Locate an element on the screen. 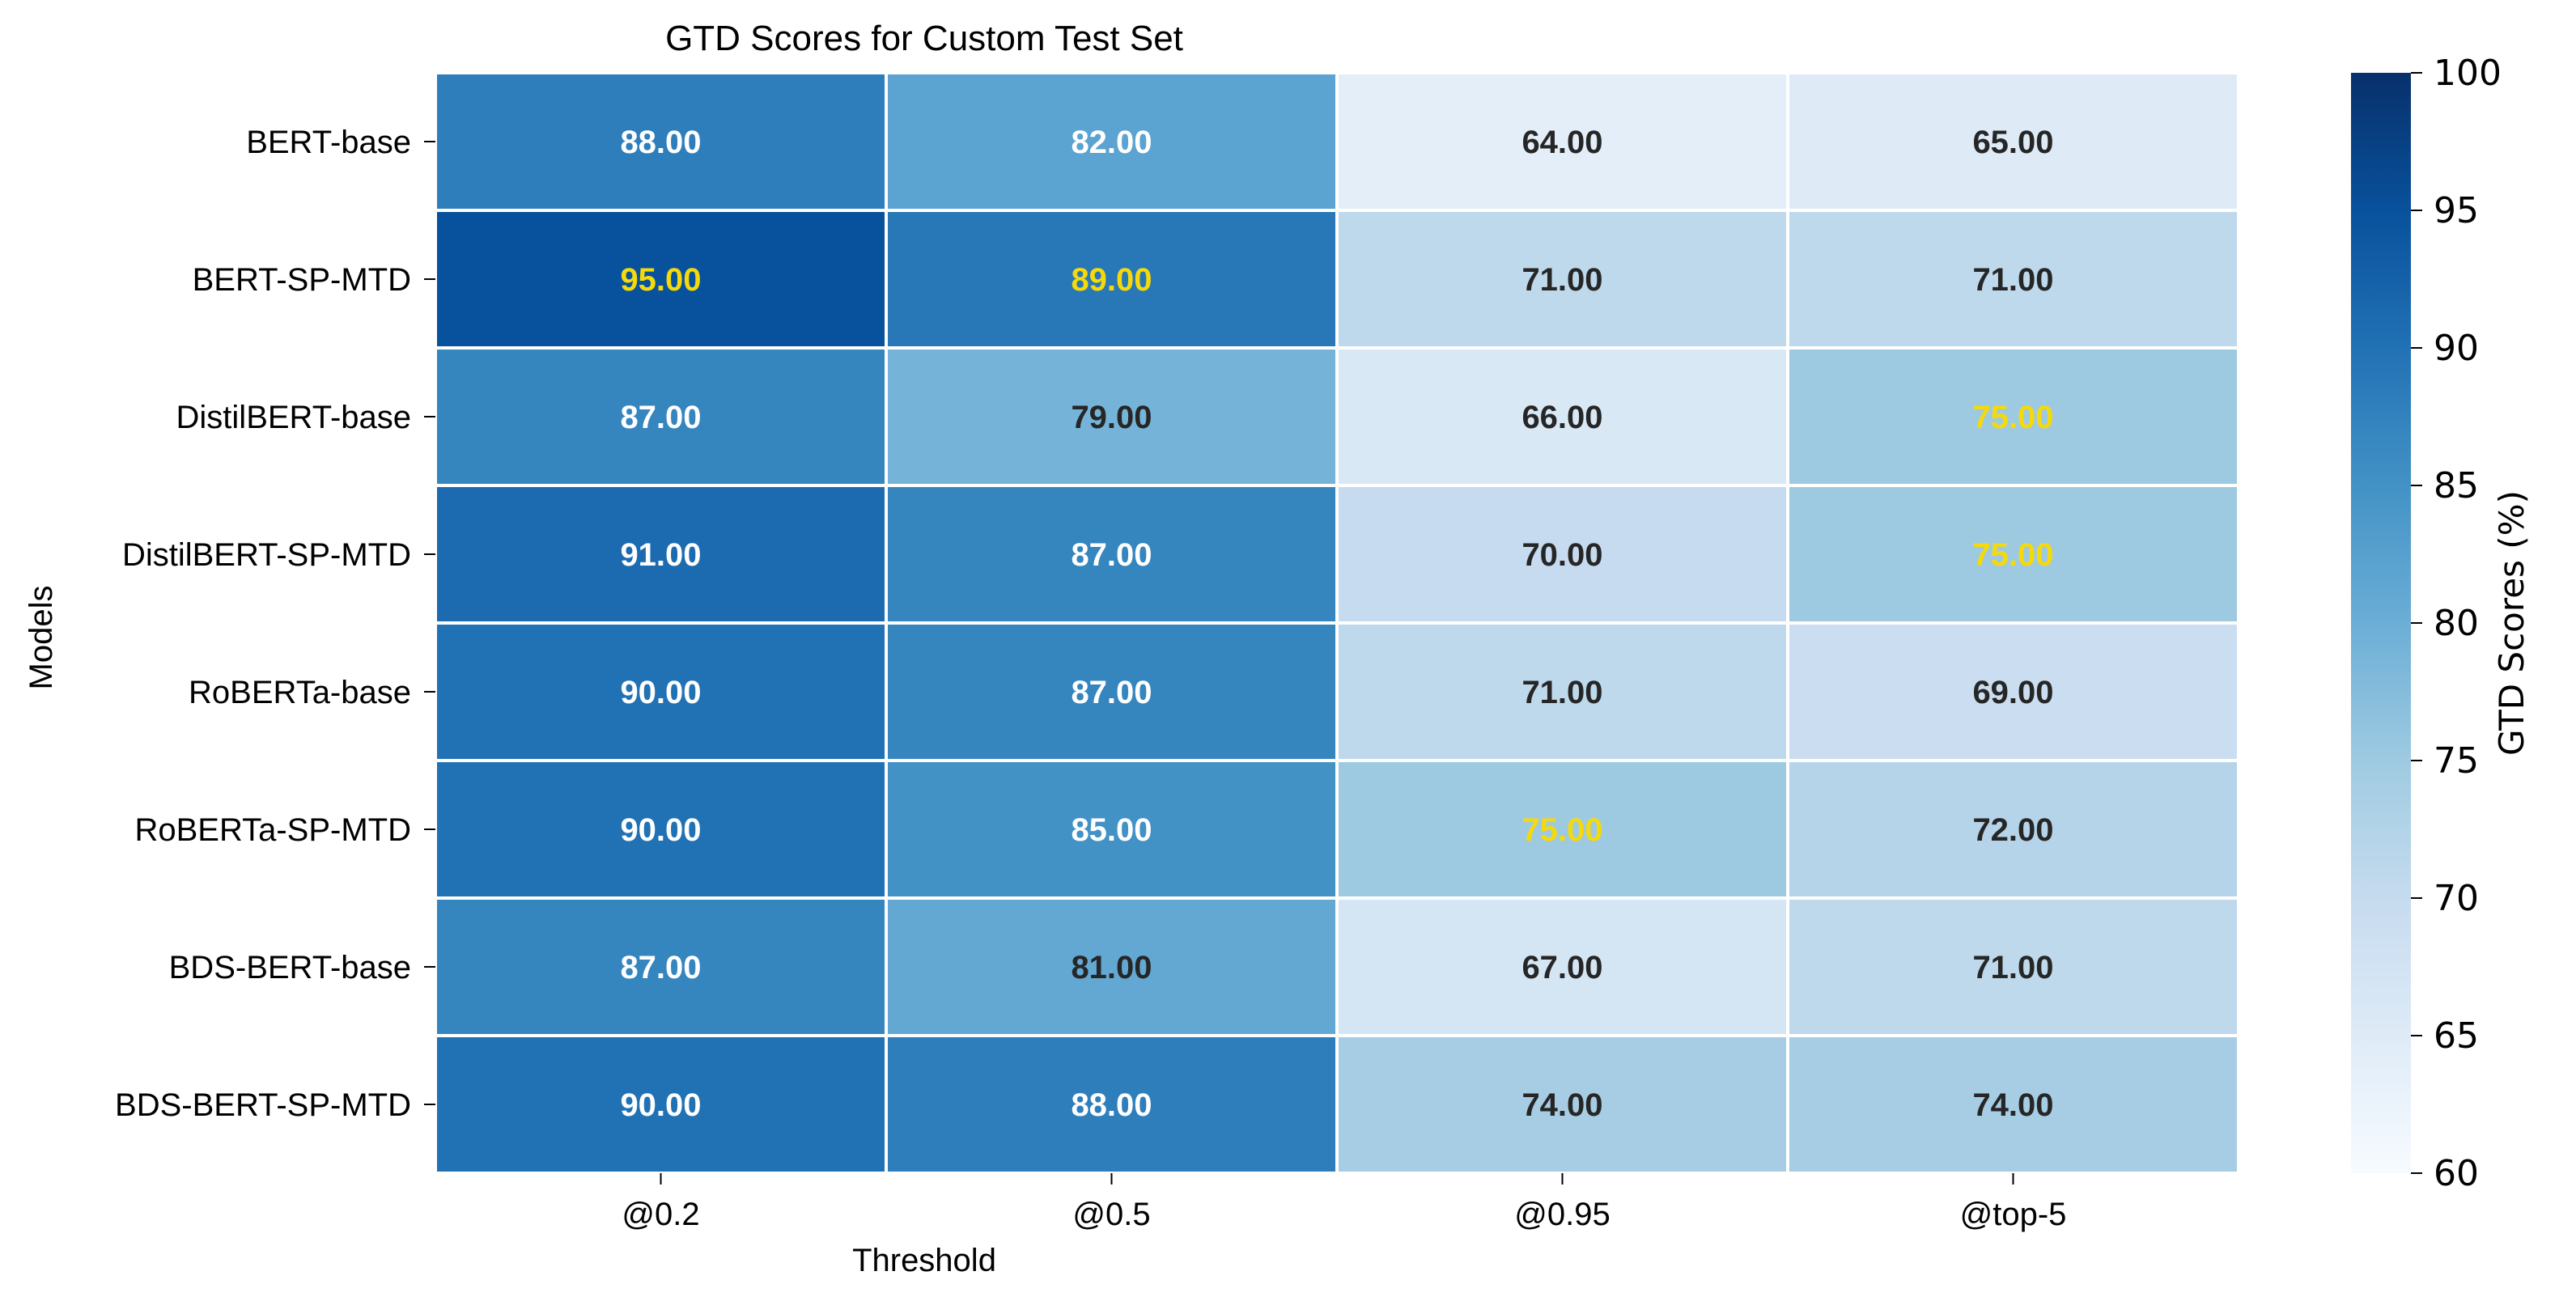 This screenshot has width=2576, height=1301. colorbar-tick-label: 80 is located at coordinates (2456, 623).